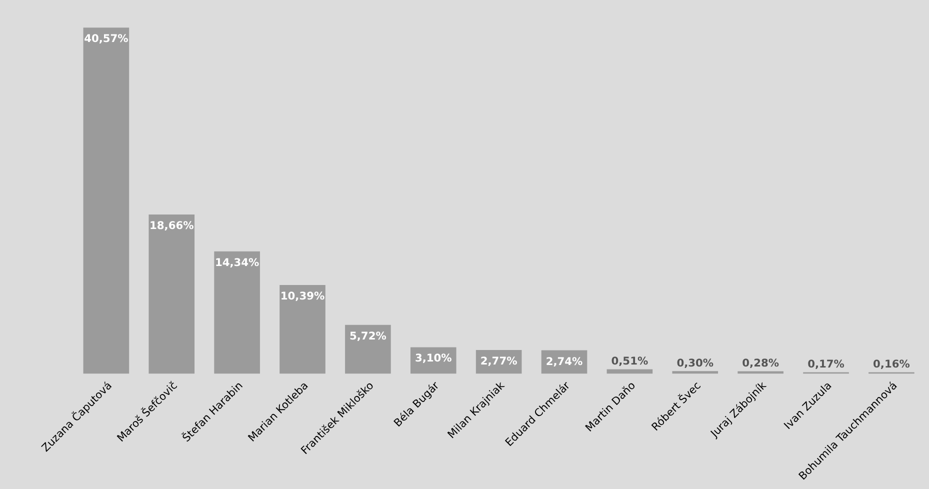 The height and width of the screenshot is (489, 929). What do you see at coordinates (629, 361) in the screenshot?
I see `data-label: 0,51%` at bounding box center [629, 361].